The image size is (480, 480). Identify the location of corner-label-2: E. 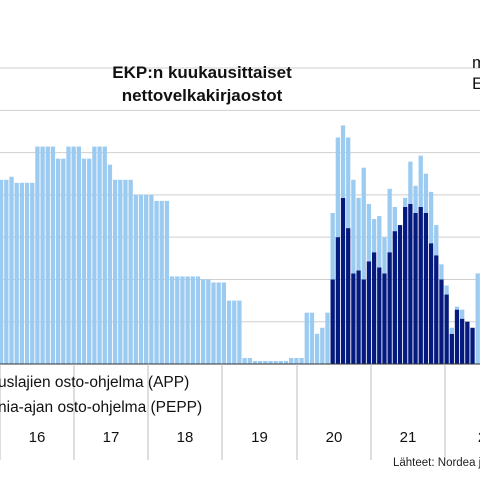
(476, 83).